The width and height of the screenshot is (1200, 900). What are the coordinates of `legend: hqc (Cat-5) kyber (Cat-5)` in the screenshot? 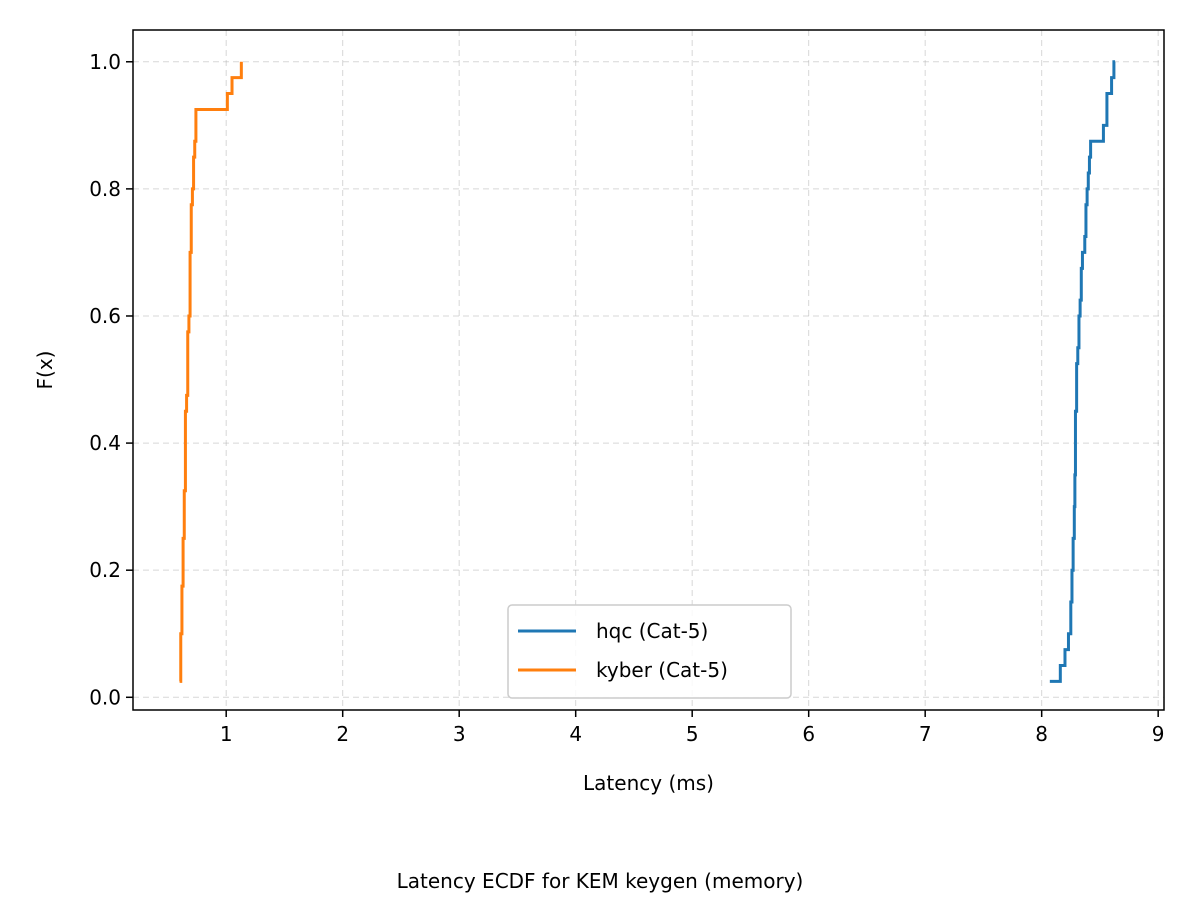 It's located at (649, 651).